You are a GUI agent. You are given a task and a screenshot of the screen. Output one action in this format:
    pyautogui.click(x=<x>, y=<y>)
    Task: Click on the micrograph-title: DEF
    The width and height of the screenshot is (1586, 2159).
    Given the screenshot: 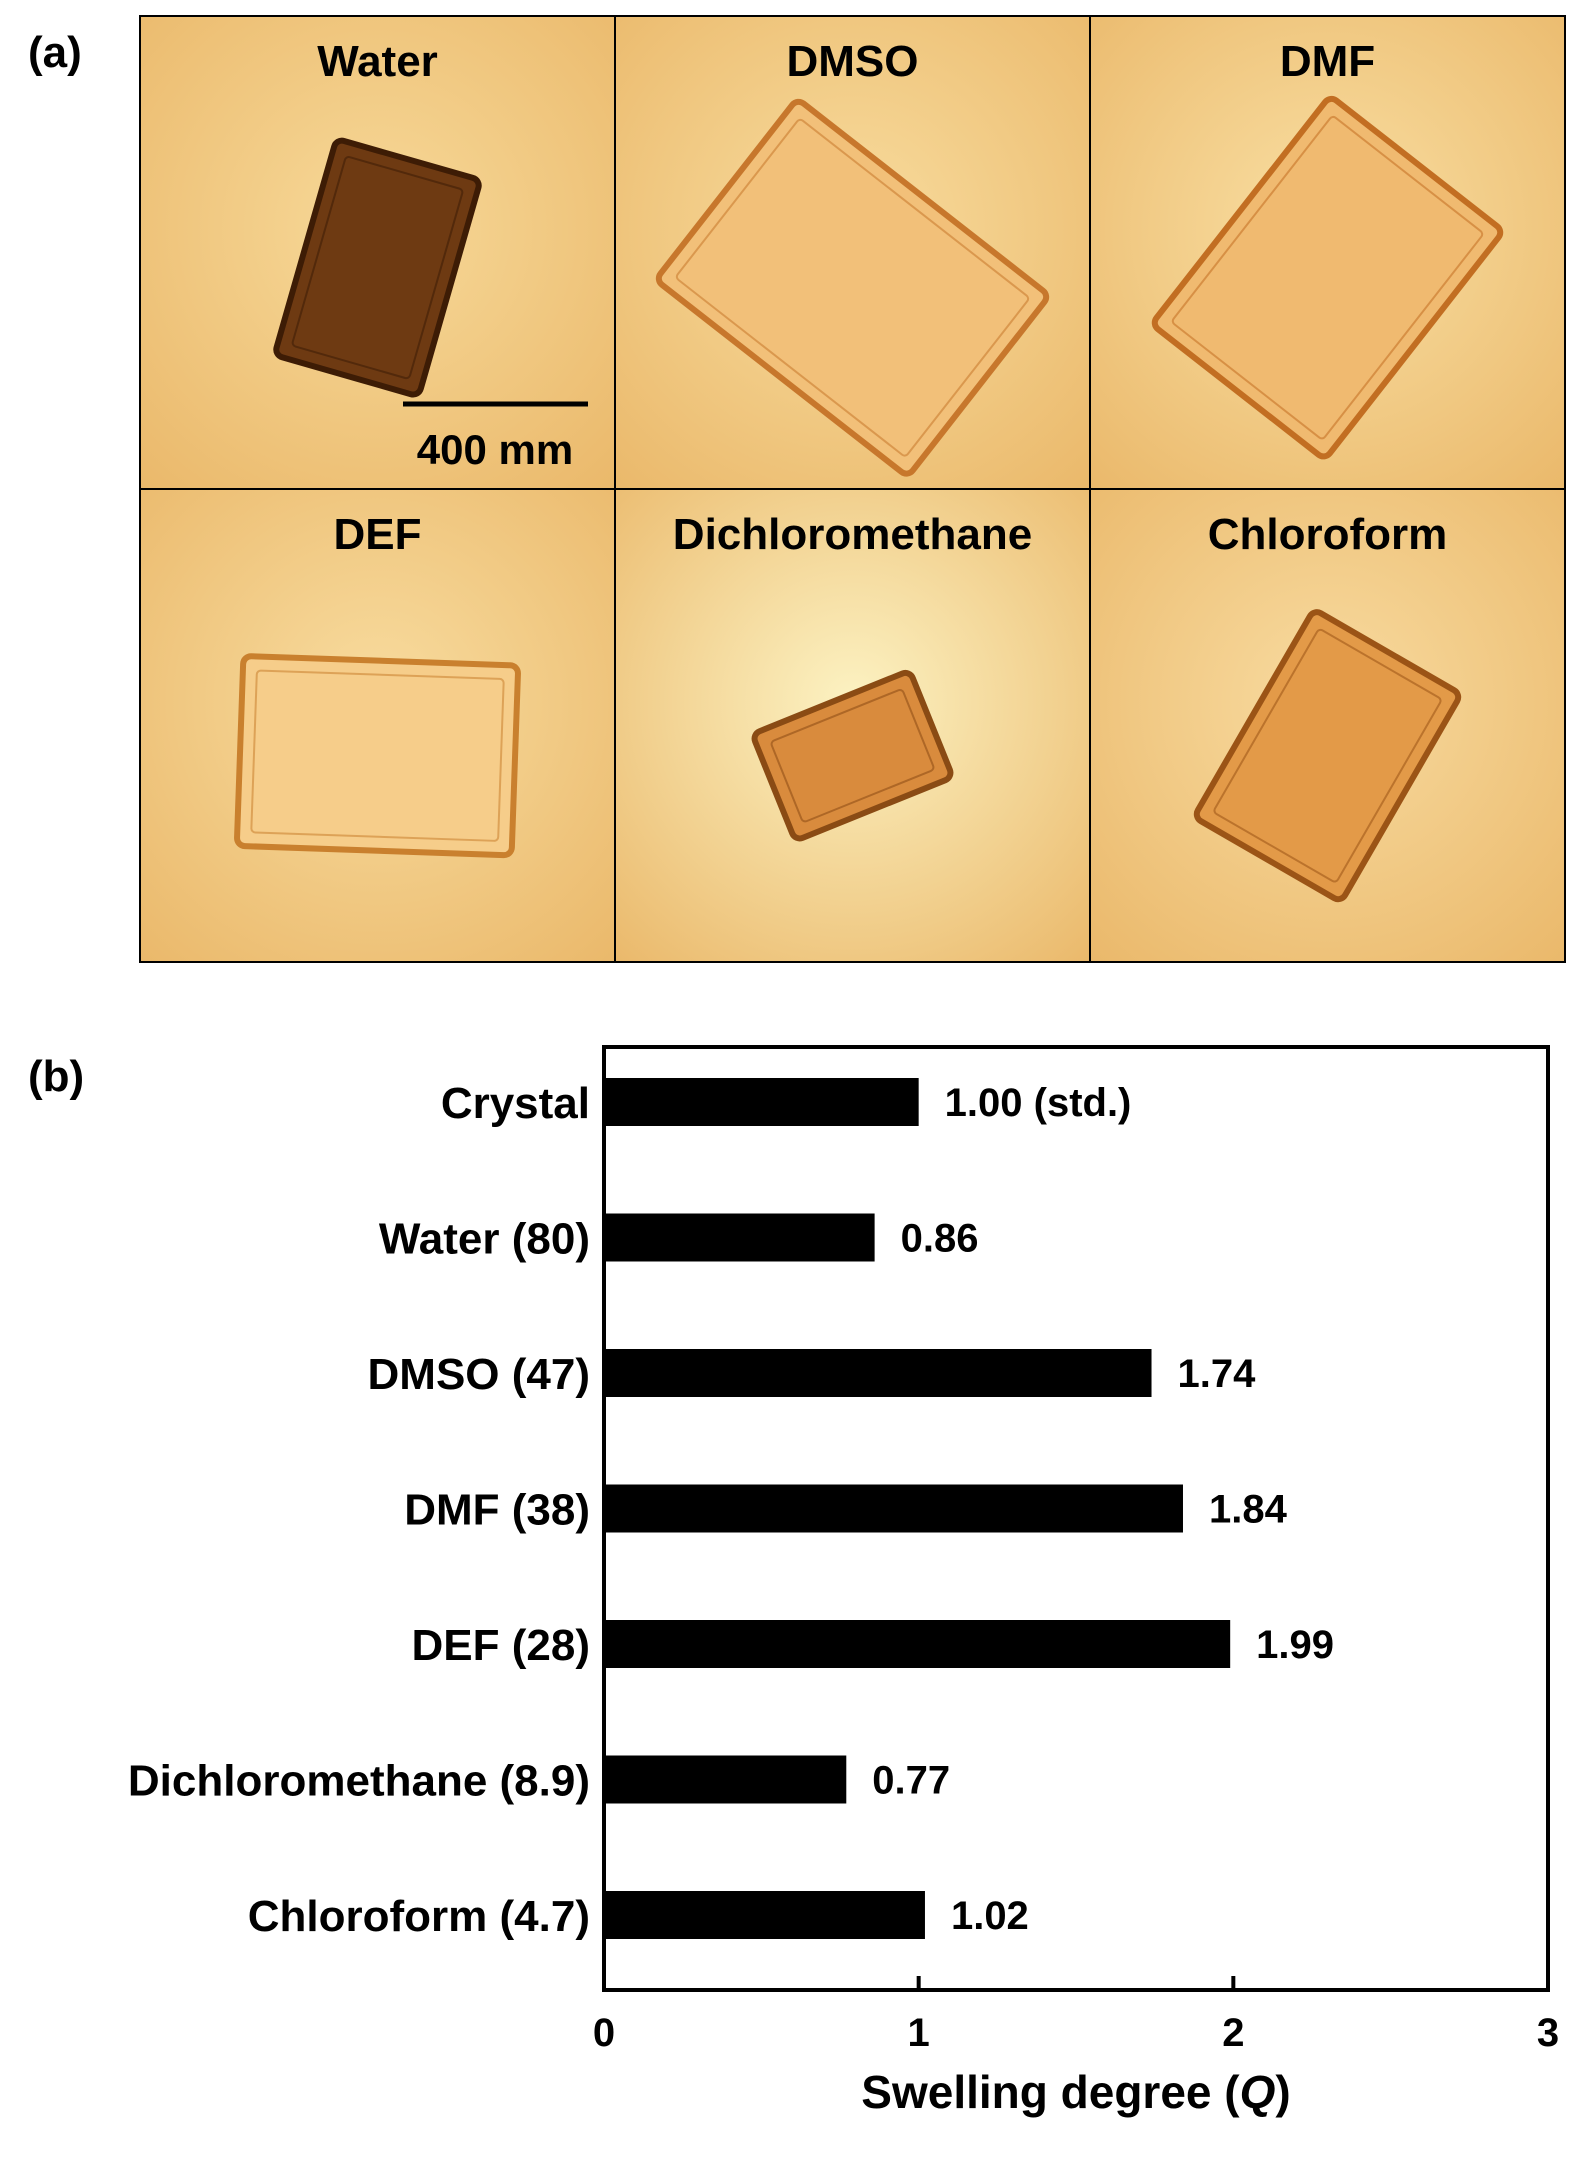 What is the action you would take?
    pyautogui.click(x=378, y=534)
    